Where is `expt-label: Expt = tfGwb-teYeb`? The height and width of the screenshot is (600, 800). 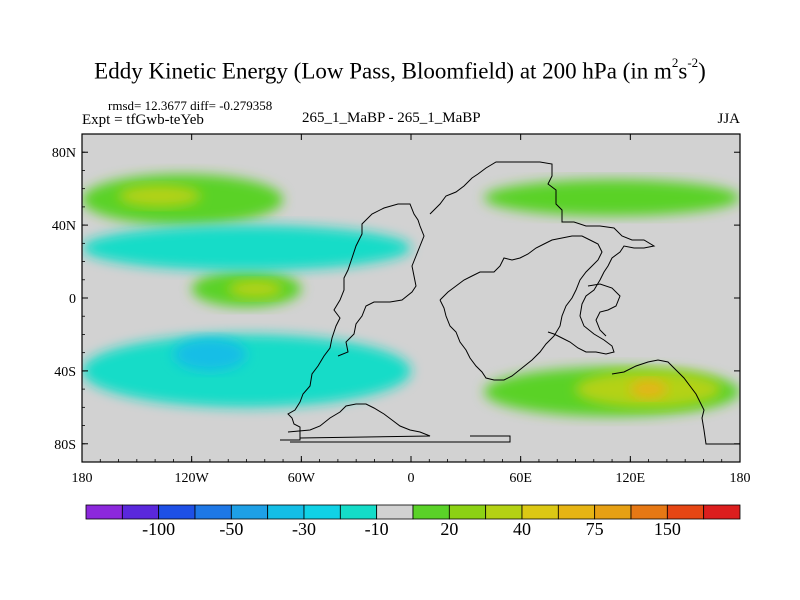
expt-label: Expt = tfGwb-teYeb is located at coordinates (143, 120).